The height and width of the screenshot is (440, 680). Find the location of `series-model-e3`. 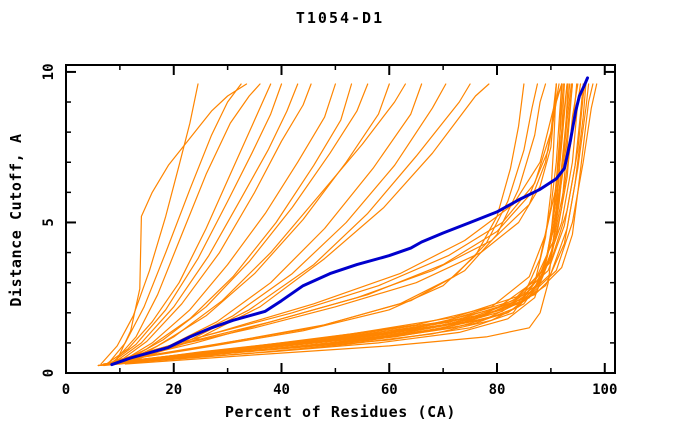

series-model-e3 is located at coordinates (187, 222).